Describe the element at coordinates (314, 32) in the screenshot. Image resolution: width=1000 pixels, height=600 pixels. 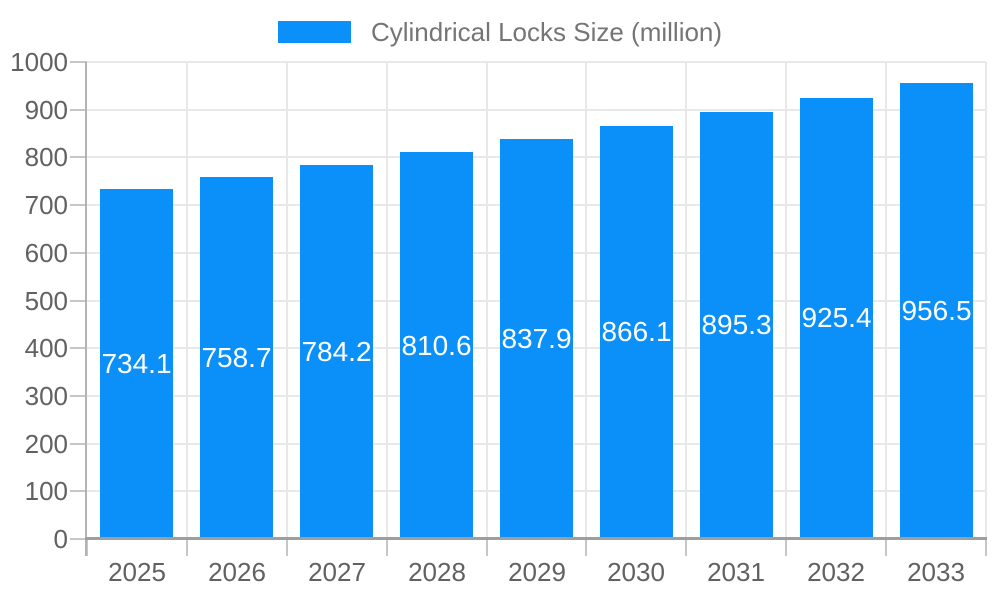
I see `legend-swatch-icon` at that location.